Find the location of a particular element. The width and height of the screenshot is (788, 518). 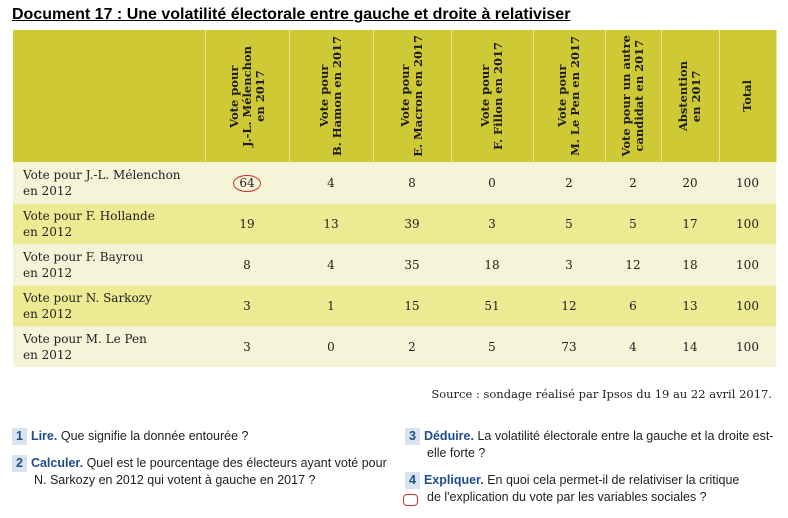

table-cell: 17 is located at coordinates (690, 224).